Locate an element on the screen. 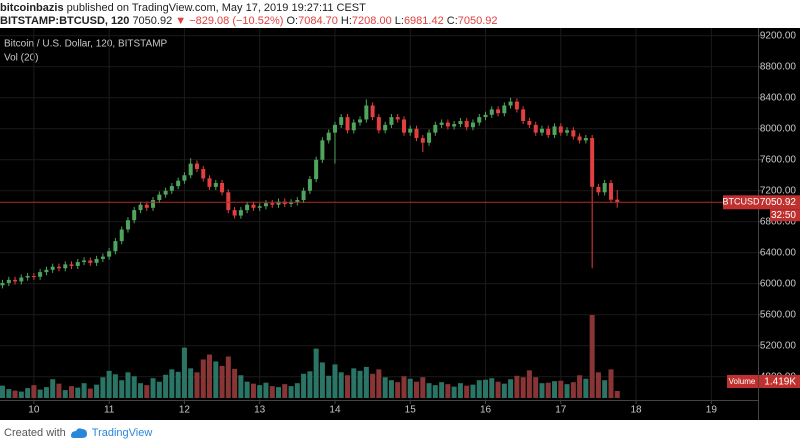 The image size is (800, 445). volume-tag is located at coordinates (742, 381).